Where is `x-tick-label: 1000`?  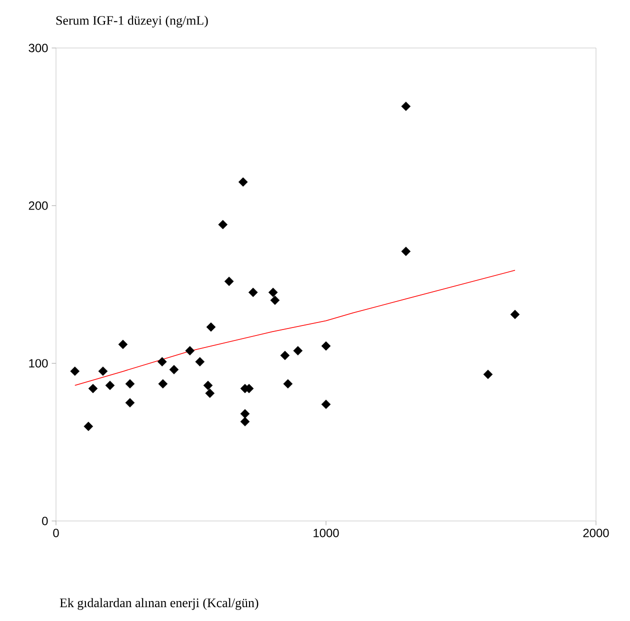 x-tick-label: 1000 is located at coordinates (326, 533).